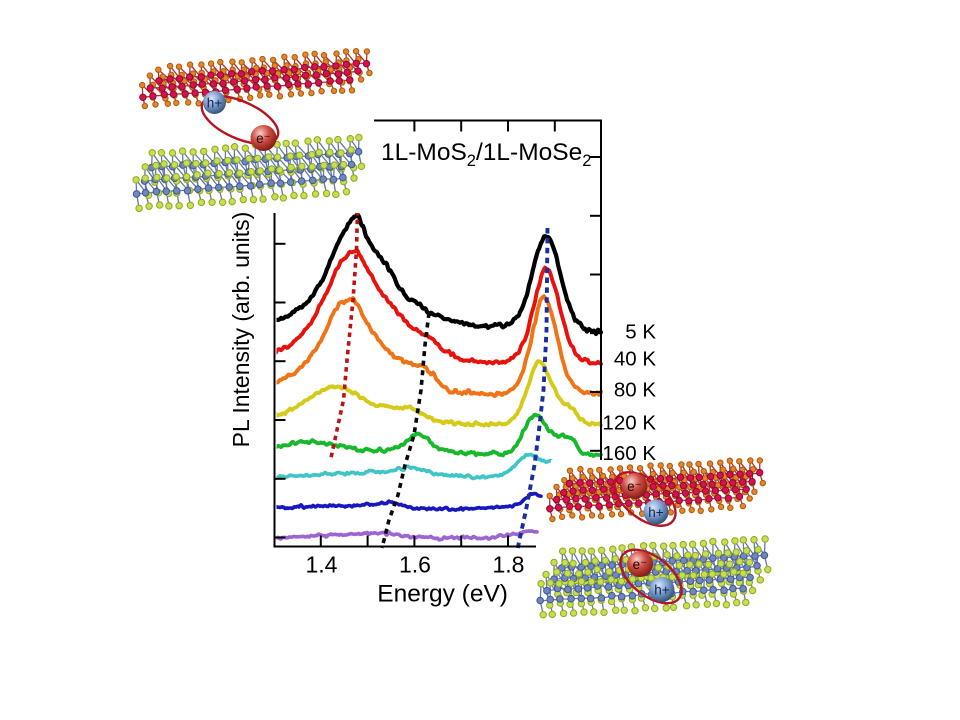  Describe the element at coordinates (509, 564) in the screenshot. I see `svg-text: 1.8` at that location.